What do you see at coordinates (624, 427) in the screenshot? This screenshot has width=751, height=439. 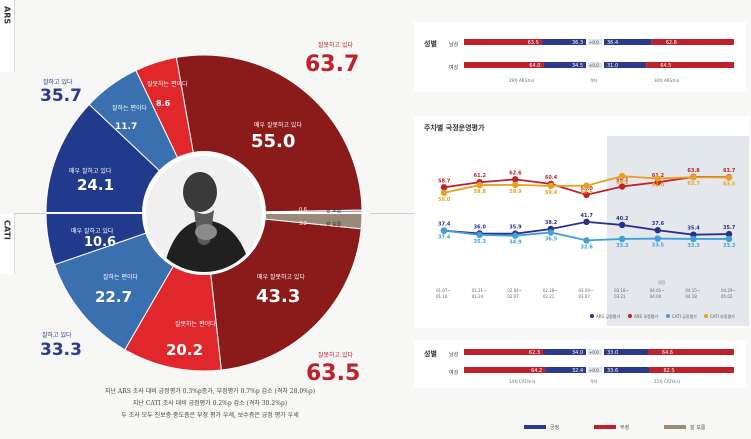 I see `bottom-legend-label: 부정` at bounding box center [624, 427].